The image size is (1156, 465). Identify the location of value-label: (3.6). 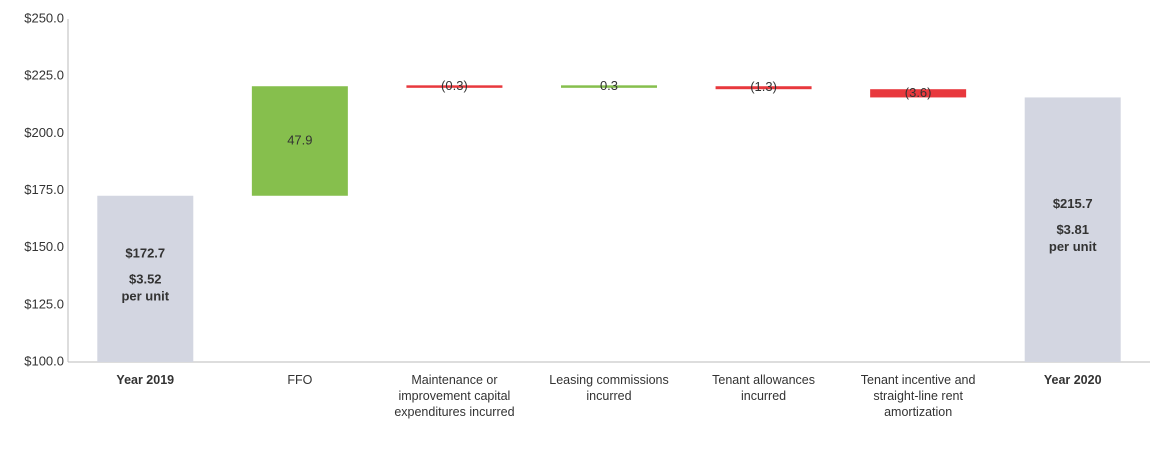
(918, 92).